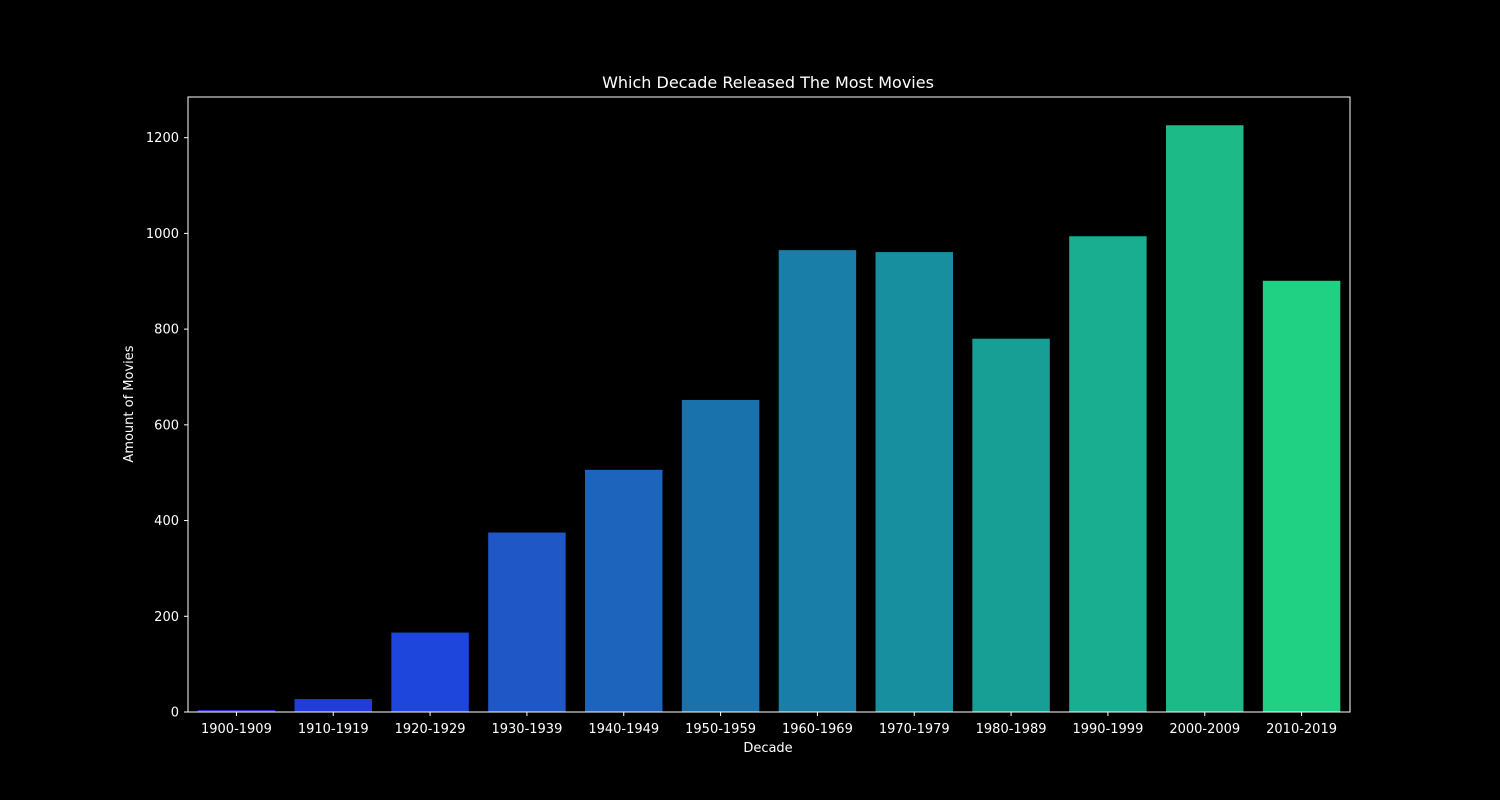  What do you see at coordinates (914, 482) in the screenshot?
I see `bar-1970-1979` at bounding box center [914, 482].